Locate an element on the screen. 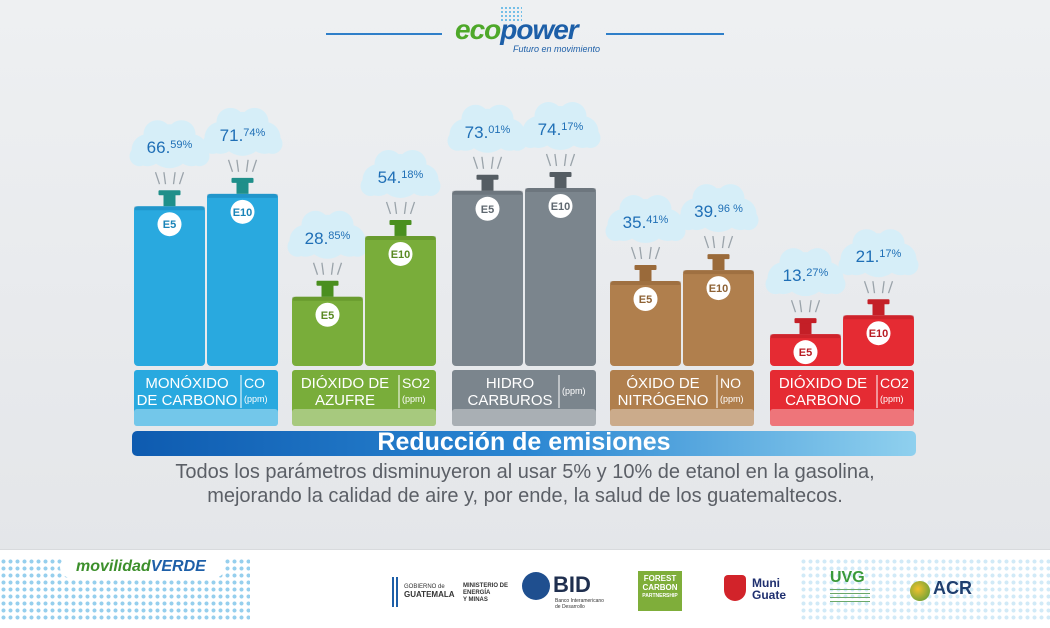  acr-logo: ACR is located at coordinates (952, 588).